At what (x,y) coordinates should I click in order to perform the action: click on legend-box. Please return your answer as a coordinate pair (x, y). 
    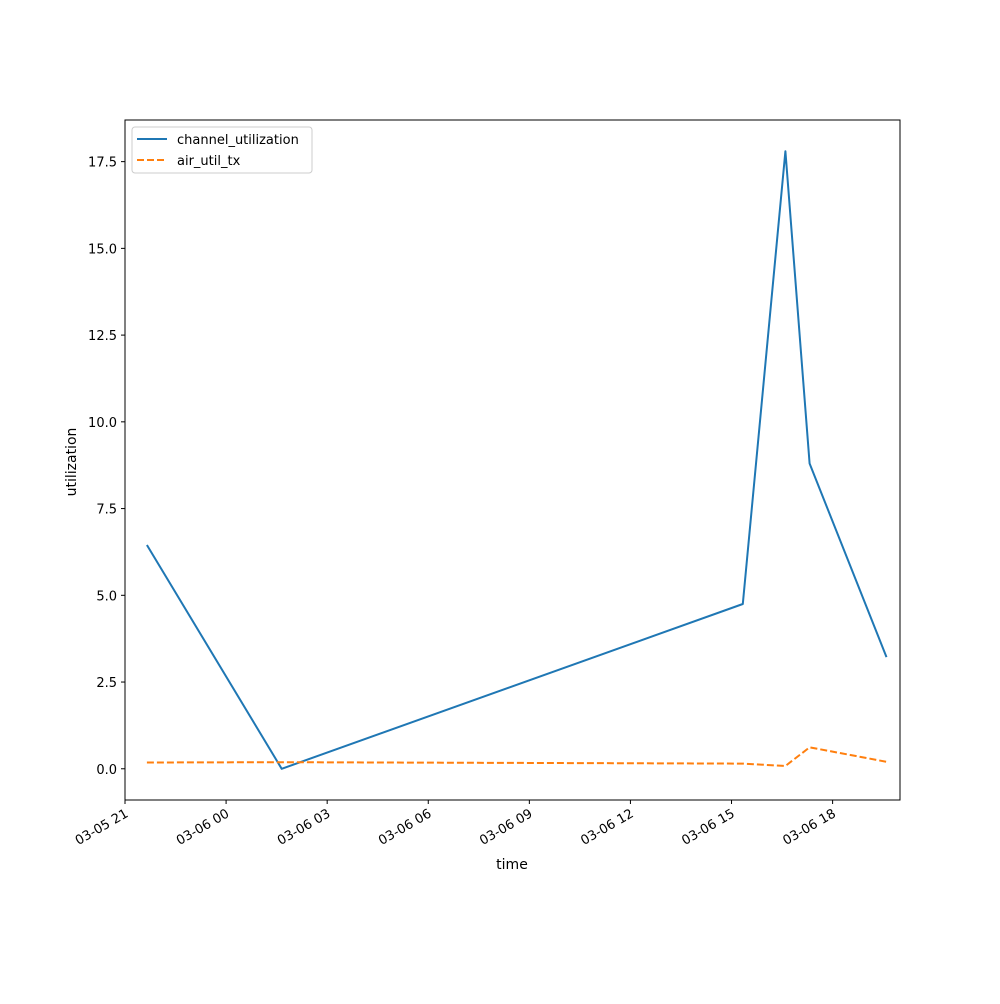
    Looking at the image, I should click on (222, 150).